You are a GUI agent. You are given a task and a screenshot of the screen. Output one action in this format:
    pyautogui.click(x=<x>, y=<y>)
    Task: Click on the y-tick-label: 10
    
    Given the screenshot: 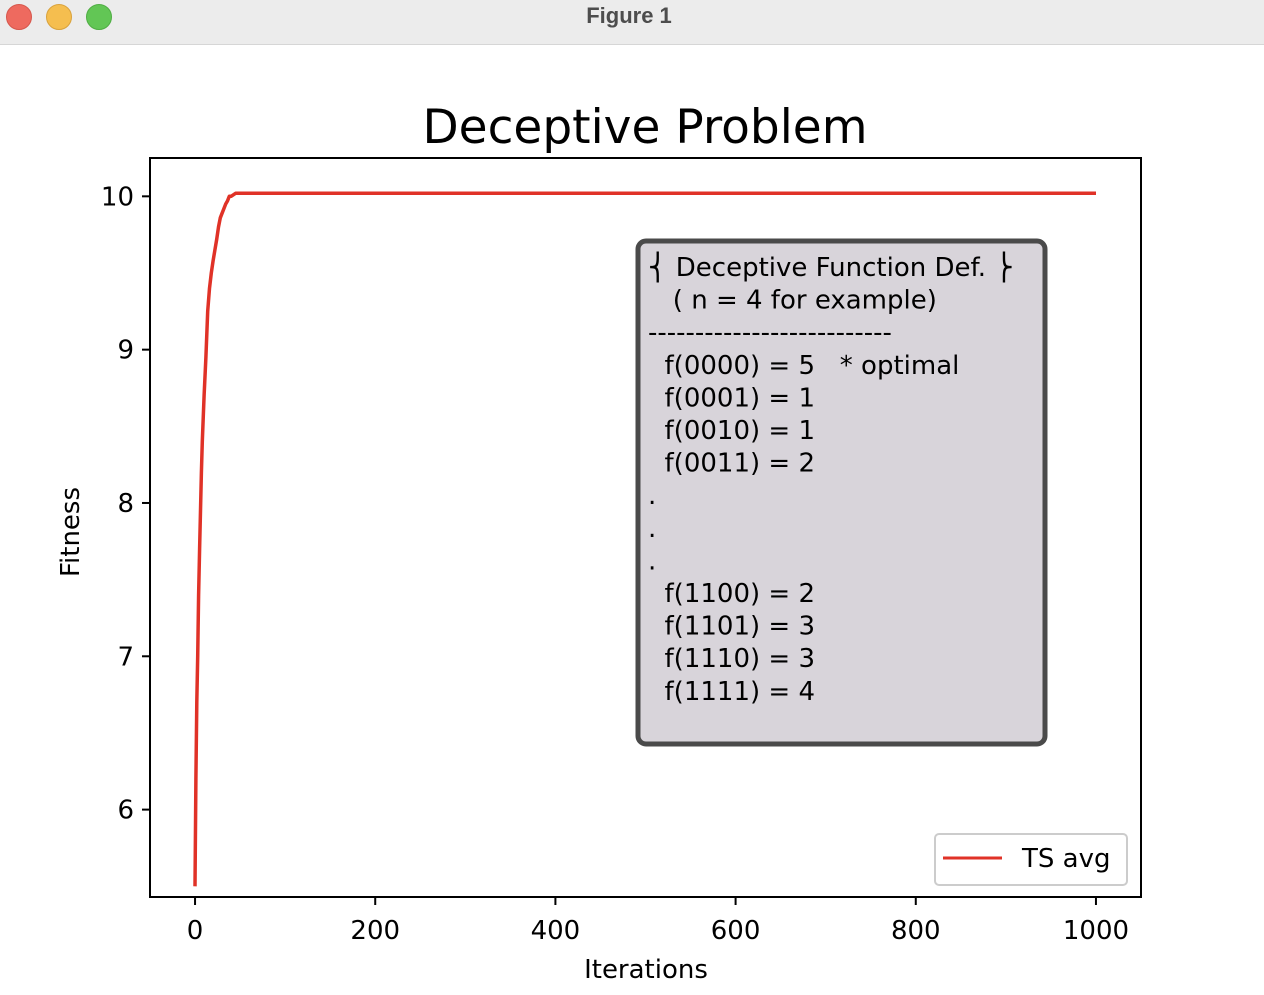 What is the action you would take?
    pyautogui.click(x=117, y=197)
    